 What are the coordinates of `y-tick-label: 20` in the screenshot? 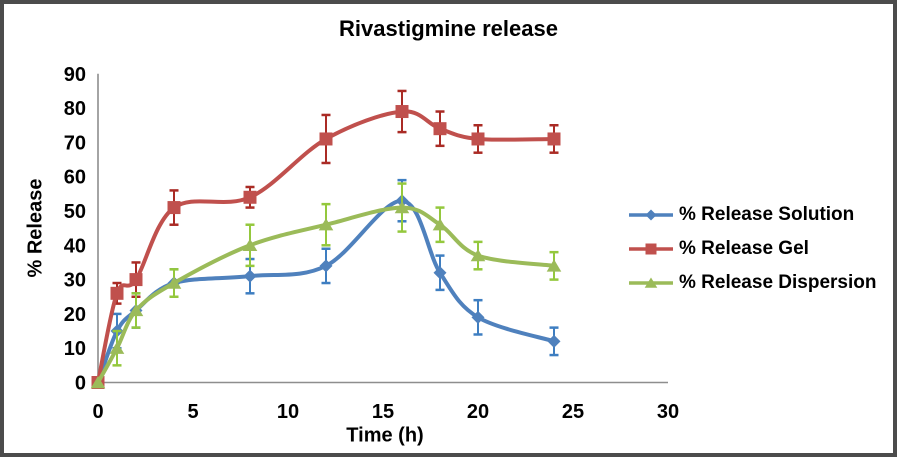 It's located at (75, 315).